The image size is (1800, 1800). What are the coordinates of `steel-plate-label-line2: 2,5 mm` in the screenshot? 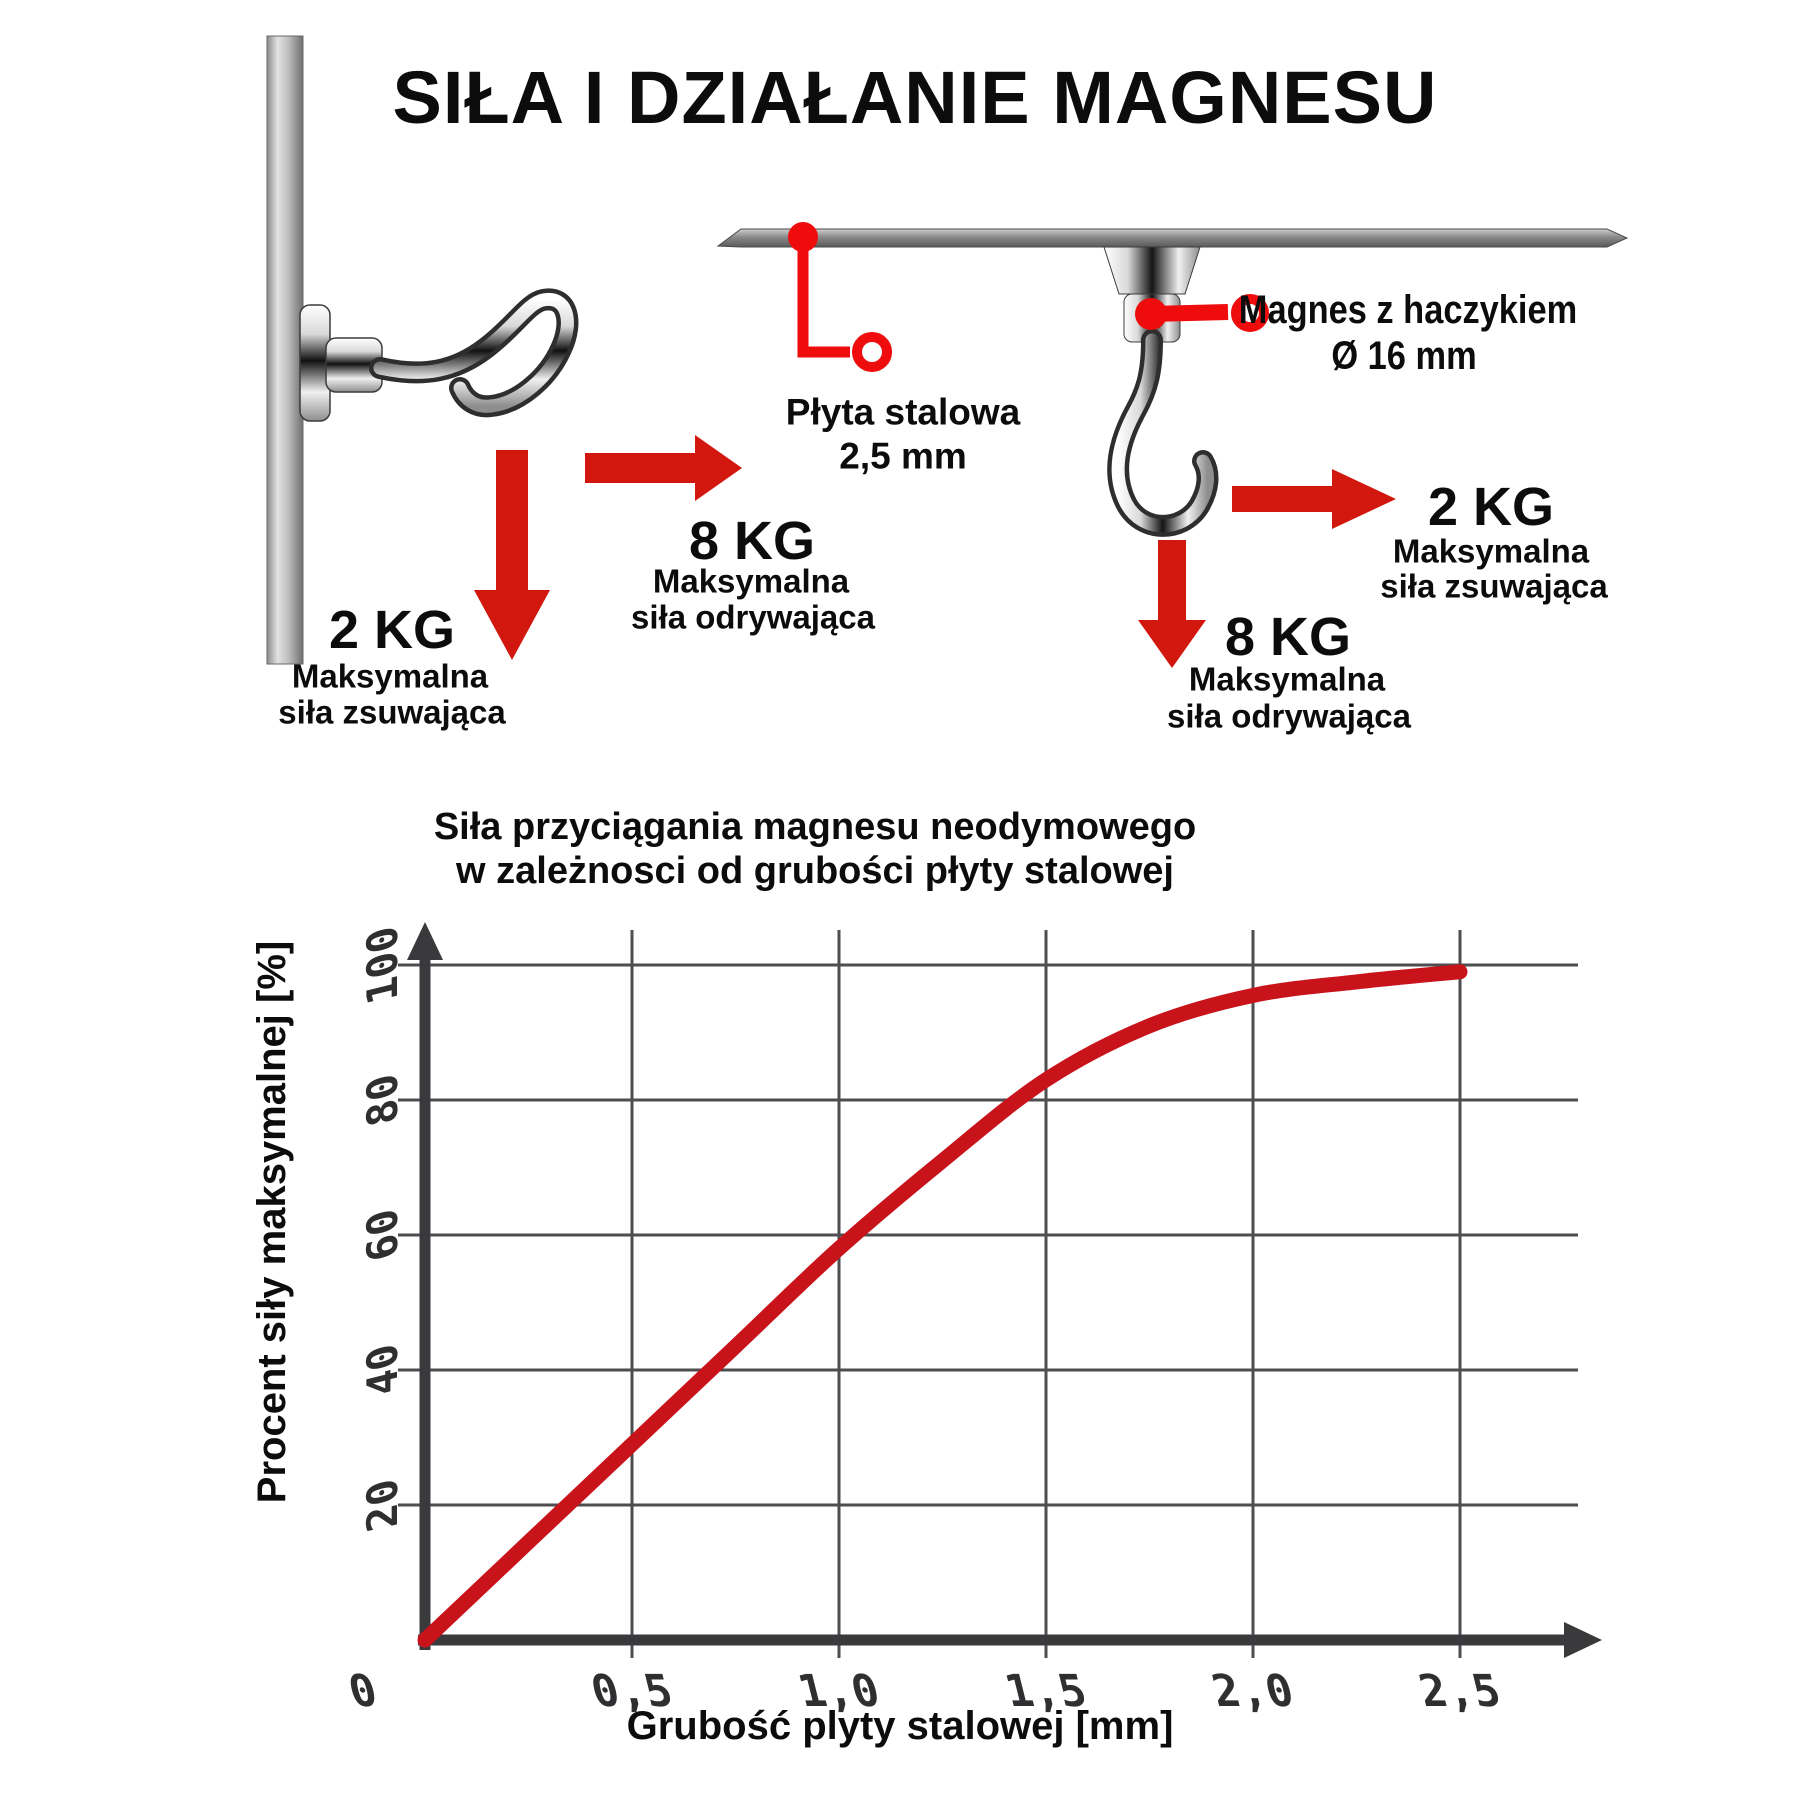 It's located at (903, 456).